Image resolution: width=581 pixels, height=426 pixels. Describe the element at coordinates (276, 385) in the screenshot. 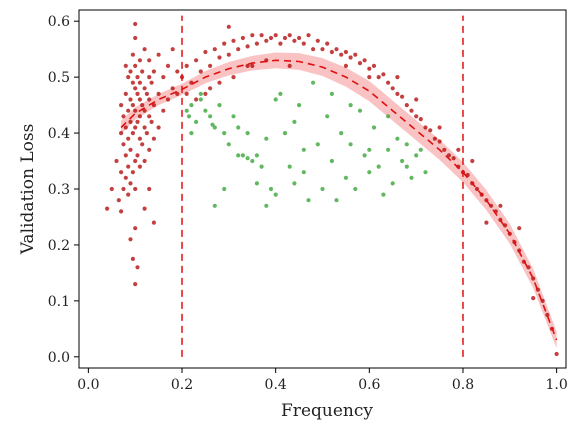

I see `x-tick-label: 0.4` at that location.